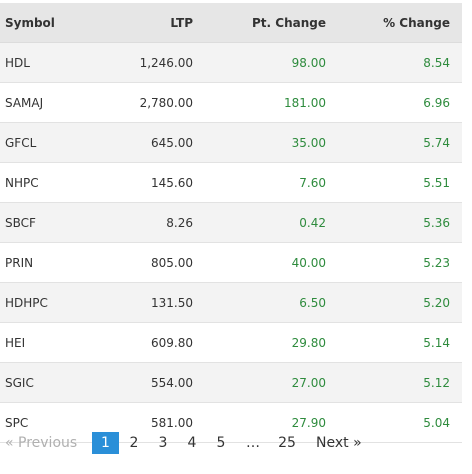  What do you see at coordinates (166, 102) in the screenshot?
I see `ltp-cell: 2,780.00` at bounding box center [166, 102].